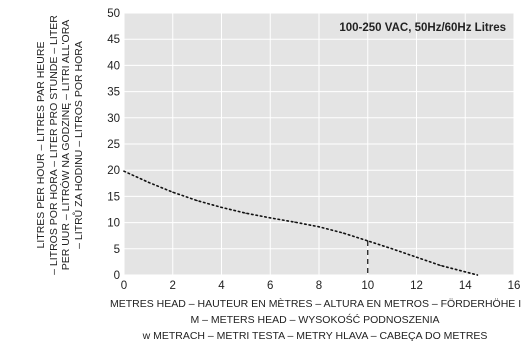 The height and width of the screenshot is (348, 521). I want to click on y-tick-label: 50, so click(113, 14).